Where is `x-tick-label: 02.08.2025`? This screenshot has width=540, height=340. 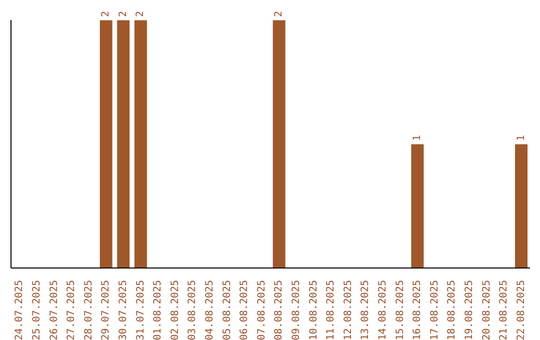 x-tick-label: 02.08.2025 is located at coordinates (175, 310).